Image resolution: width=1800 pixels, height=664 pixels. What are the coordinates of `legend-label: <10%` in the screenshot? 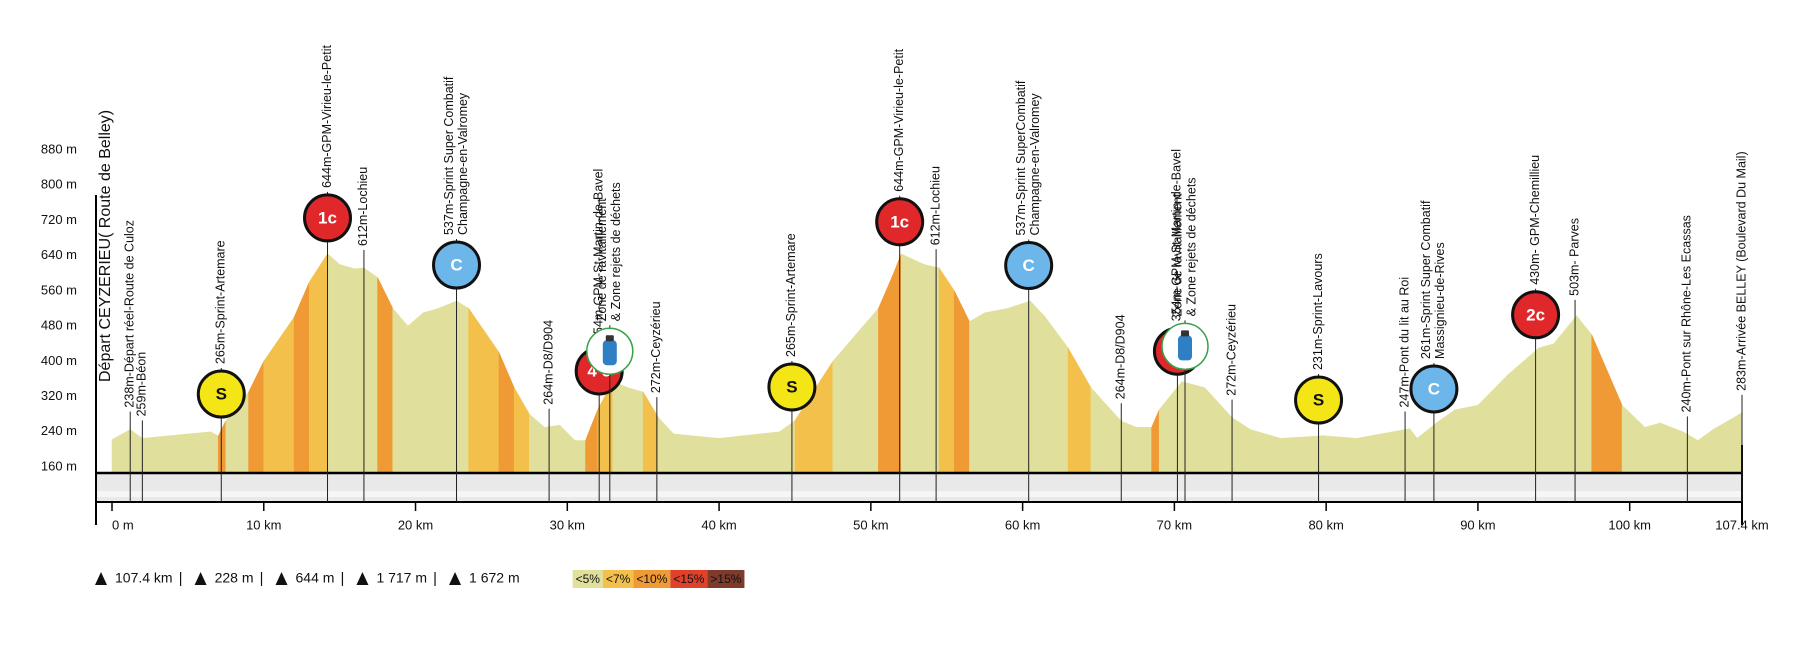 It's located at (651, 579).